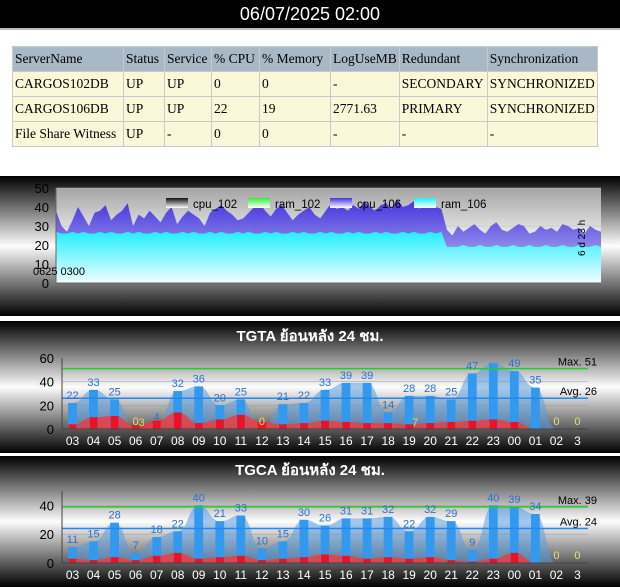 The image size is (620, 587). I want to click on col-header: % Memory, so click(295, 59).